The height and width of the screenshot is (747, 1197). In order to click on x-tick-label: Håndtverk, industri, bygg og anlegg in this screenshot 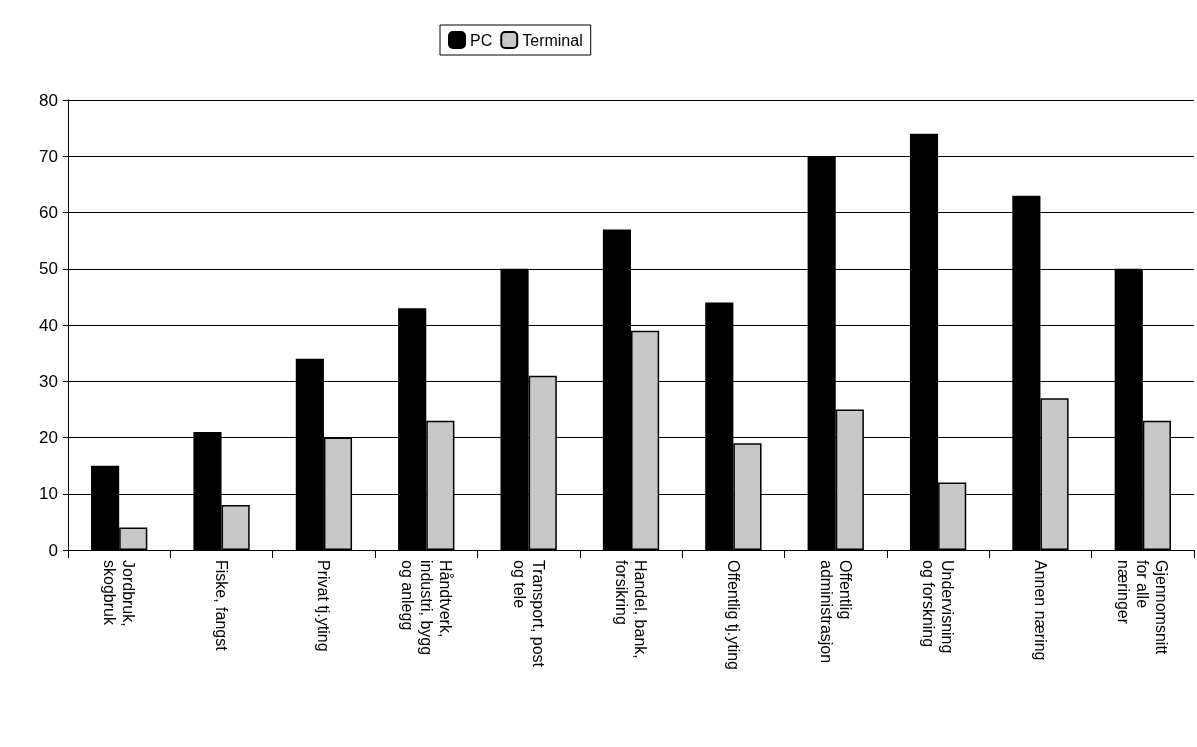, I will do `click(426, 608)`.